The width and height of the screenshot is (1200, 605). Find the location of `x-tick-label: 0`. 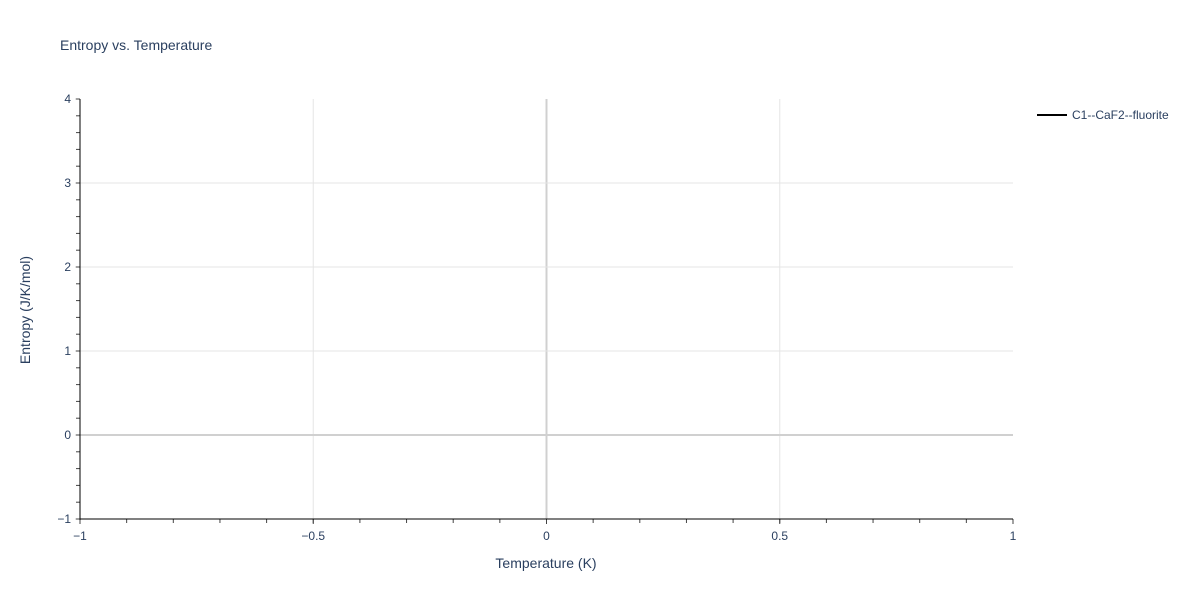

x-tick-label: 0 is located at coordinates (546, 536).